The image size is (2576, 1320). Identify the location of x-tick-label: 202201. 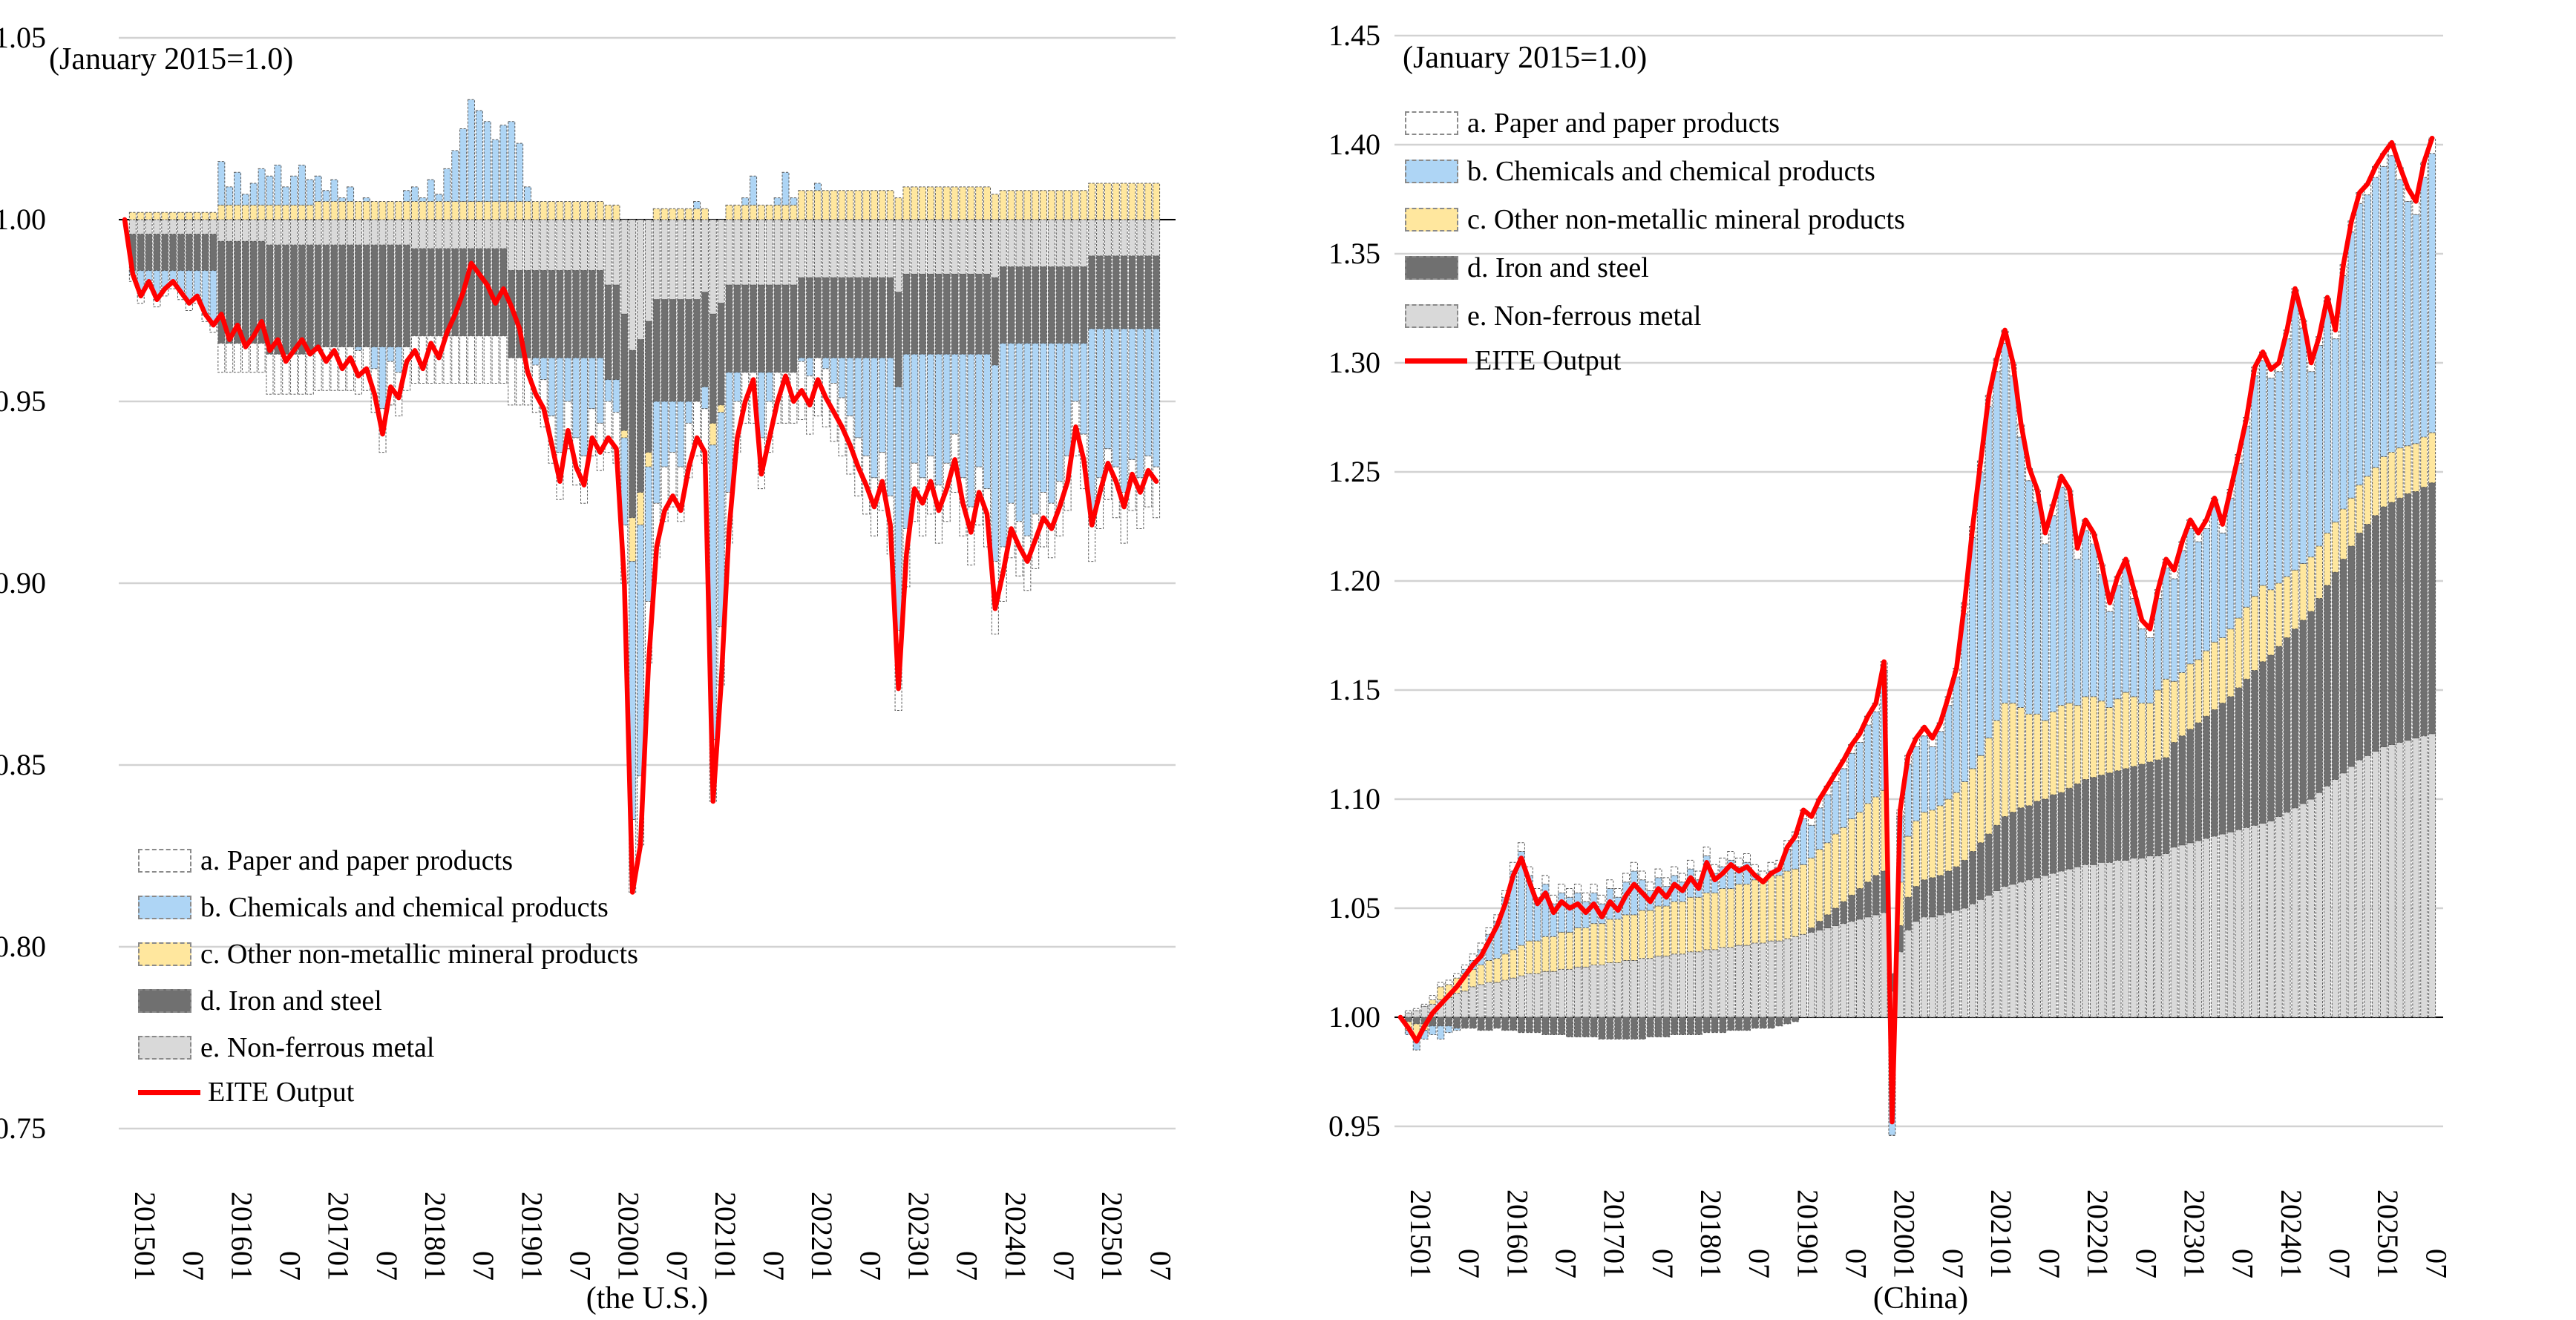
(822, 1236).